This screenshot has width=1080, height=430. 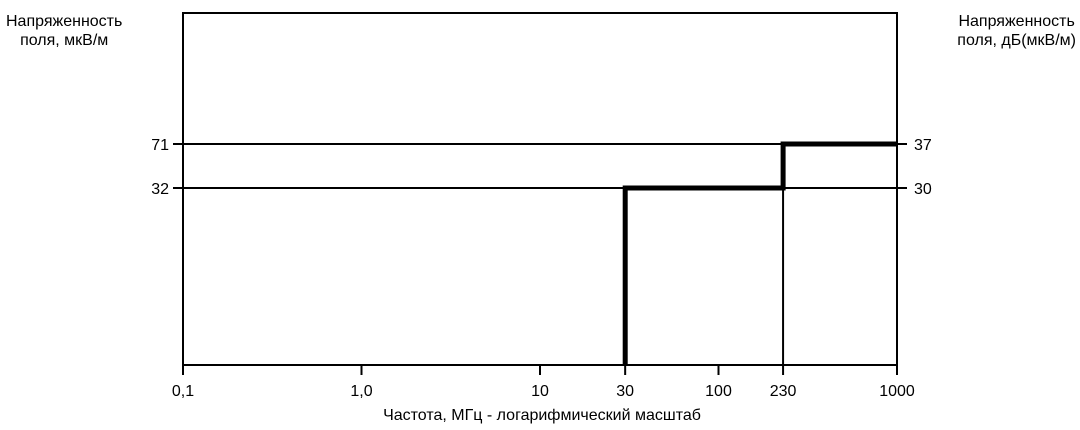 I want to click on series-group, so click(x=759, y=253).